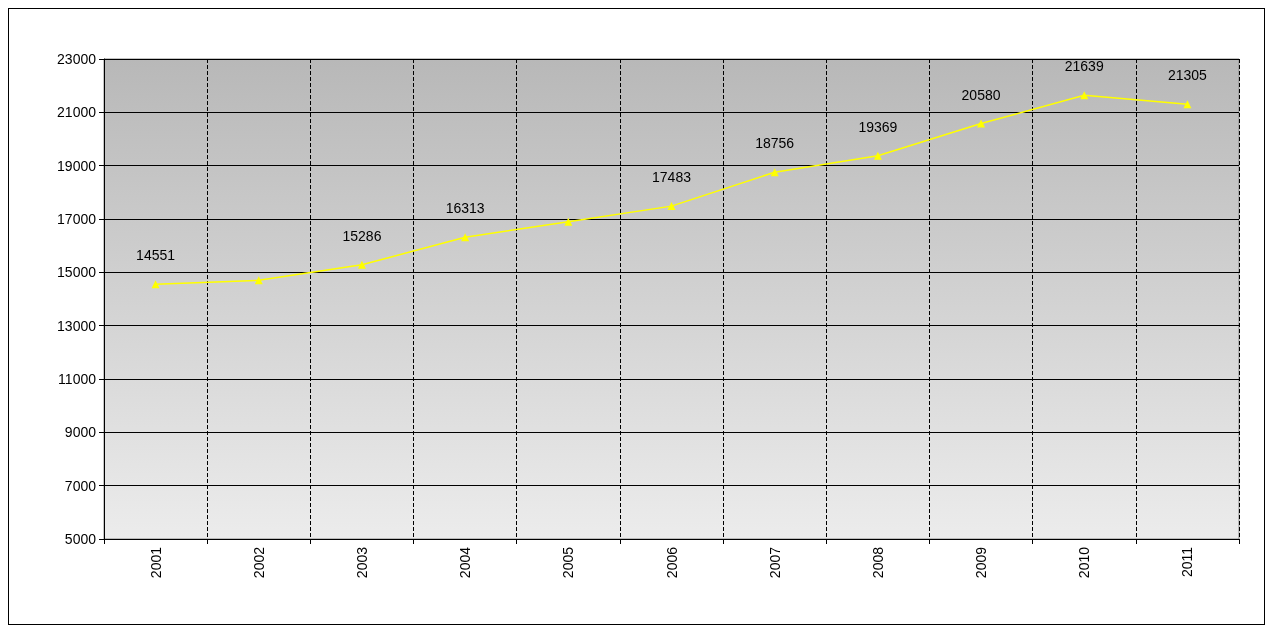 This screenshot has height=633, width=1273. Describe the element at coordinates (465, 208) in the screenshot. I see `data-label: 16313` at that location.